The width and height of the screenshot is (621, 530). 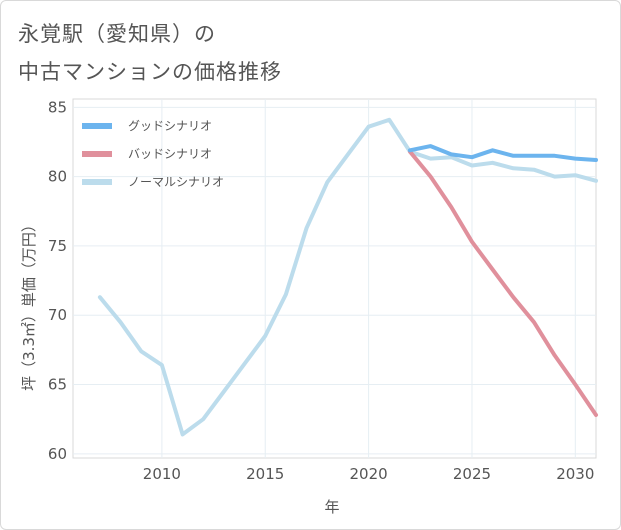 I want to click on y-tick-label: 70, so click(x=57, y=315).